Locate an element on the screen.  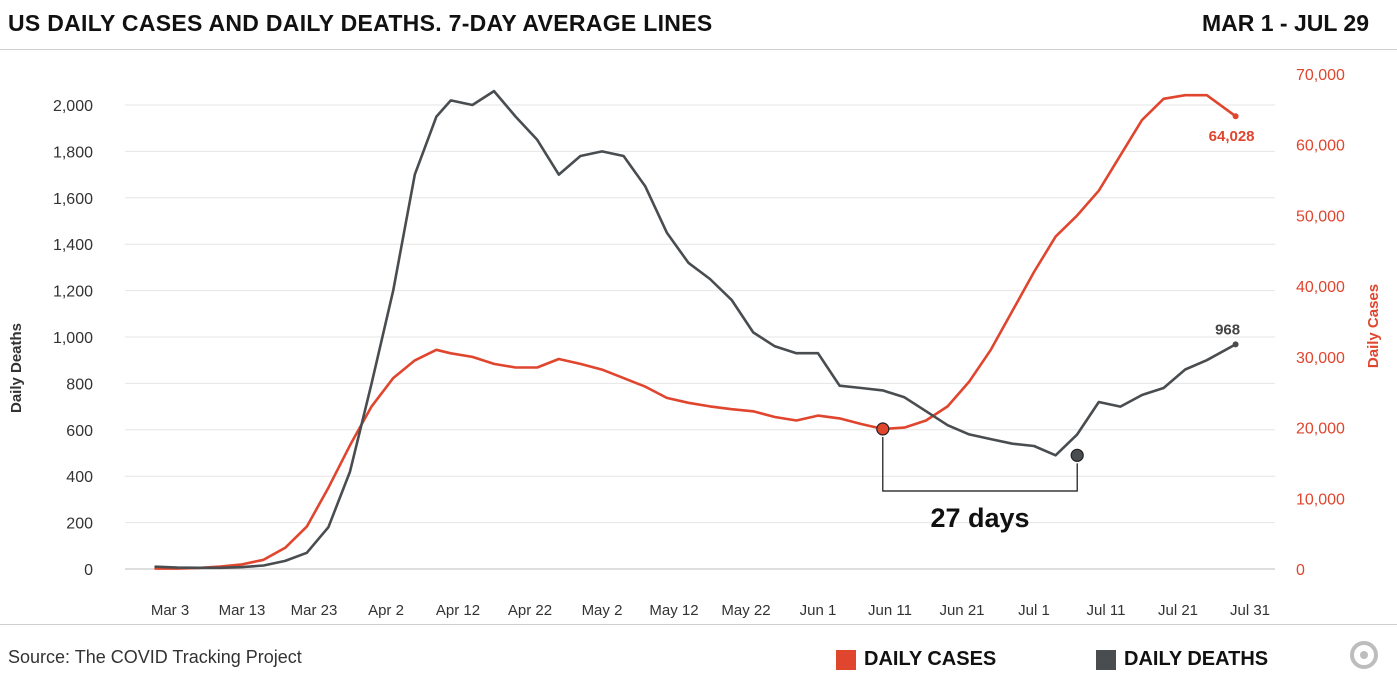
y-left-tick-label: 600 is located at coordinates (79, 431).